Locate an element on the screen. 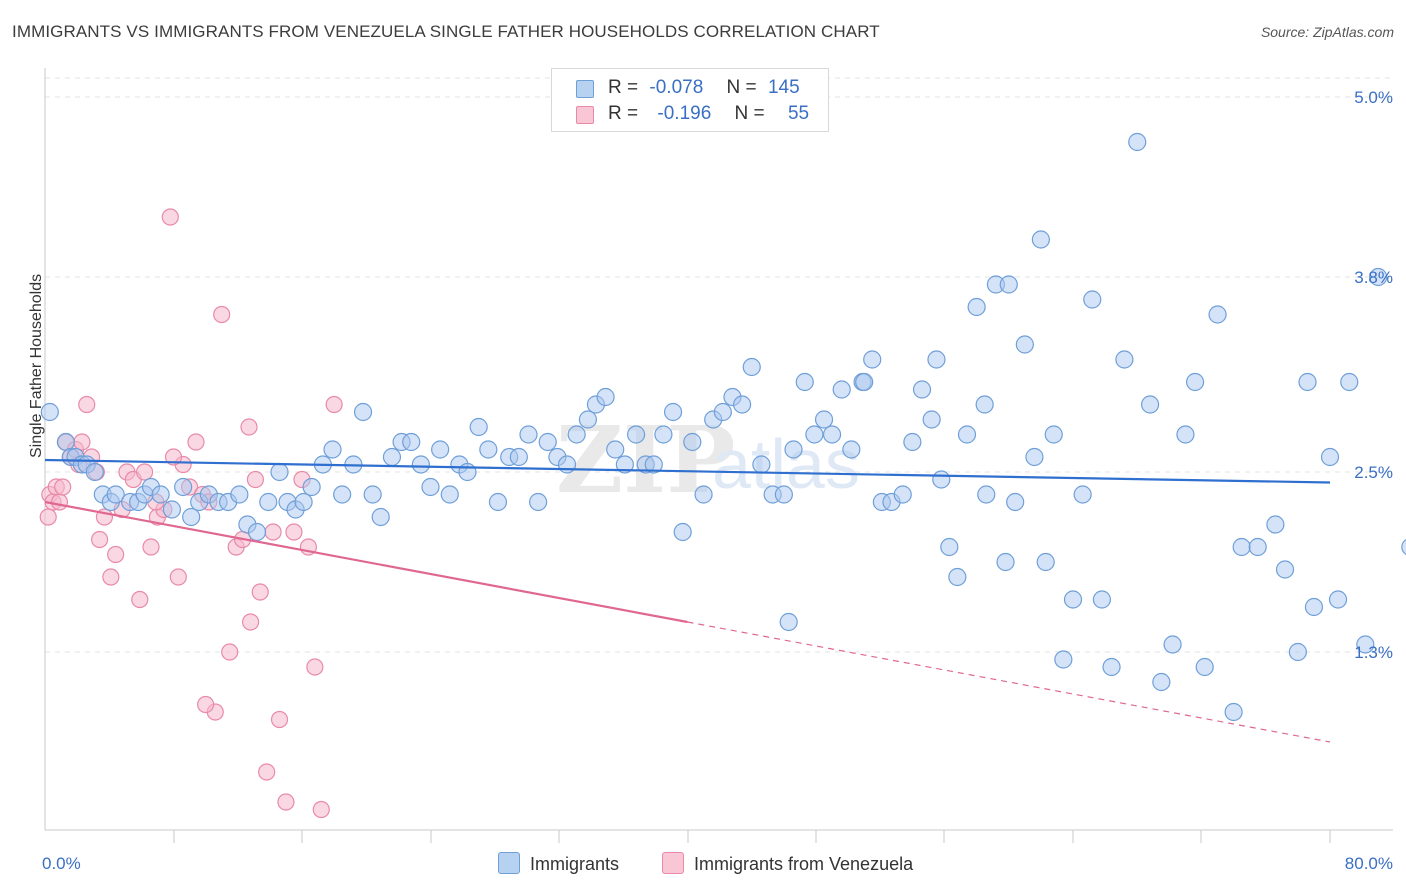 This screenshot has height=892, width=1406. immigrants-swatch is located at coordinates (509, 863).